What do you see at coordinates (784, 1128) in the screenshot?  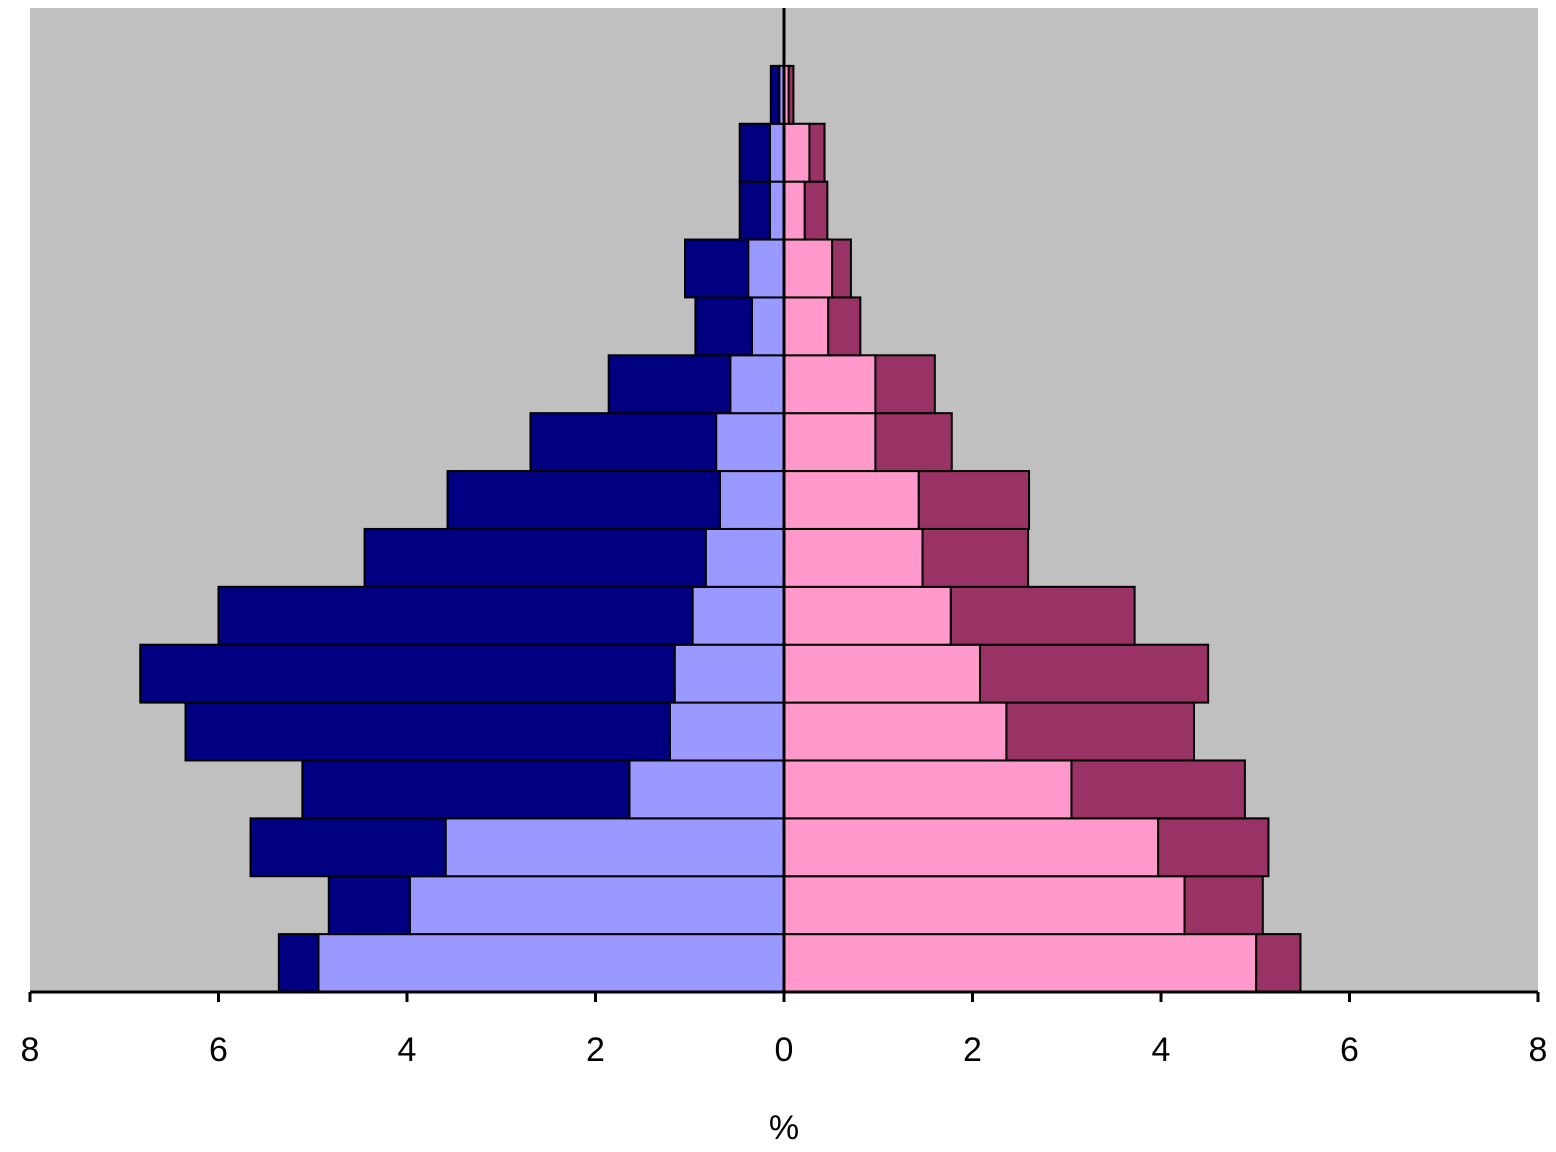 I see `x-axis-label: %` at bounding box center [784, 1128].